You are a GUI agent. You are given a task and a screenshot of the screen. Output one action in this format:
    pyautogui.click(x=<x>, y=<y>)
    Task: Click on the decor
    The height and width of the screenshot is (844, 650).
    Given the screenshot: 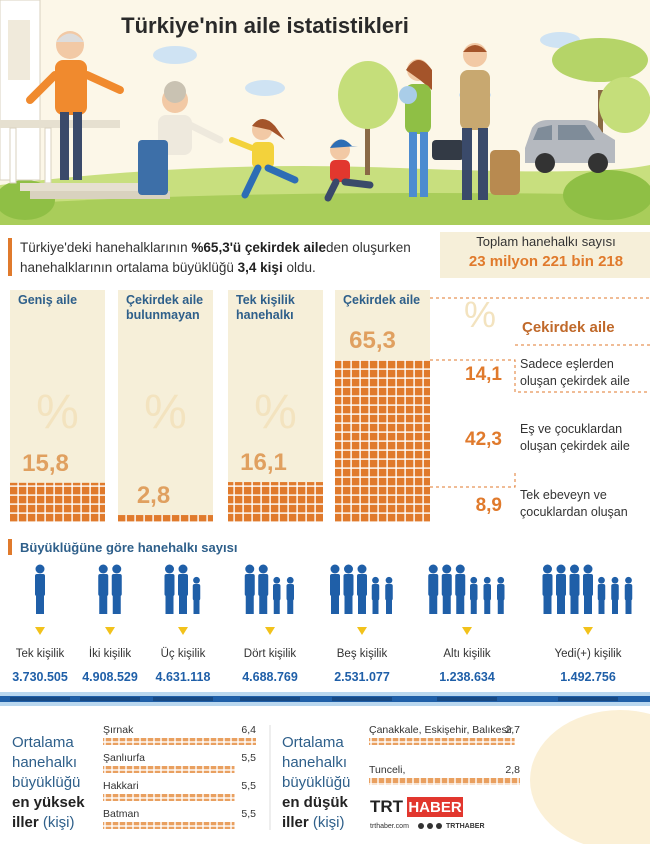 What is the action you would take?
    pyautogui.click(x=590, y=777)
    